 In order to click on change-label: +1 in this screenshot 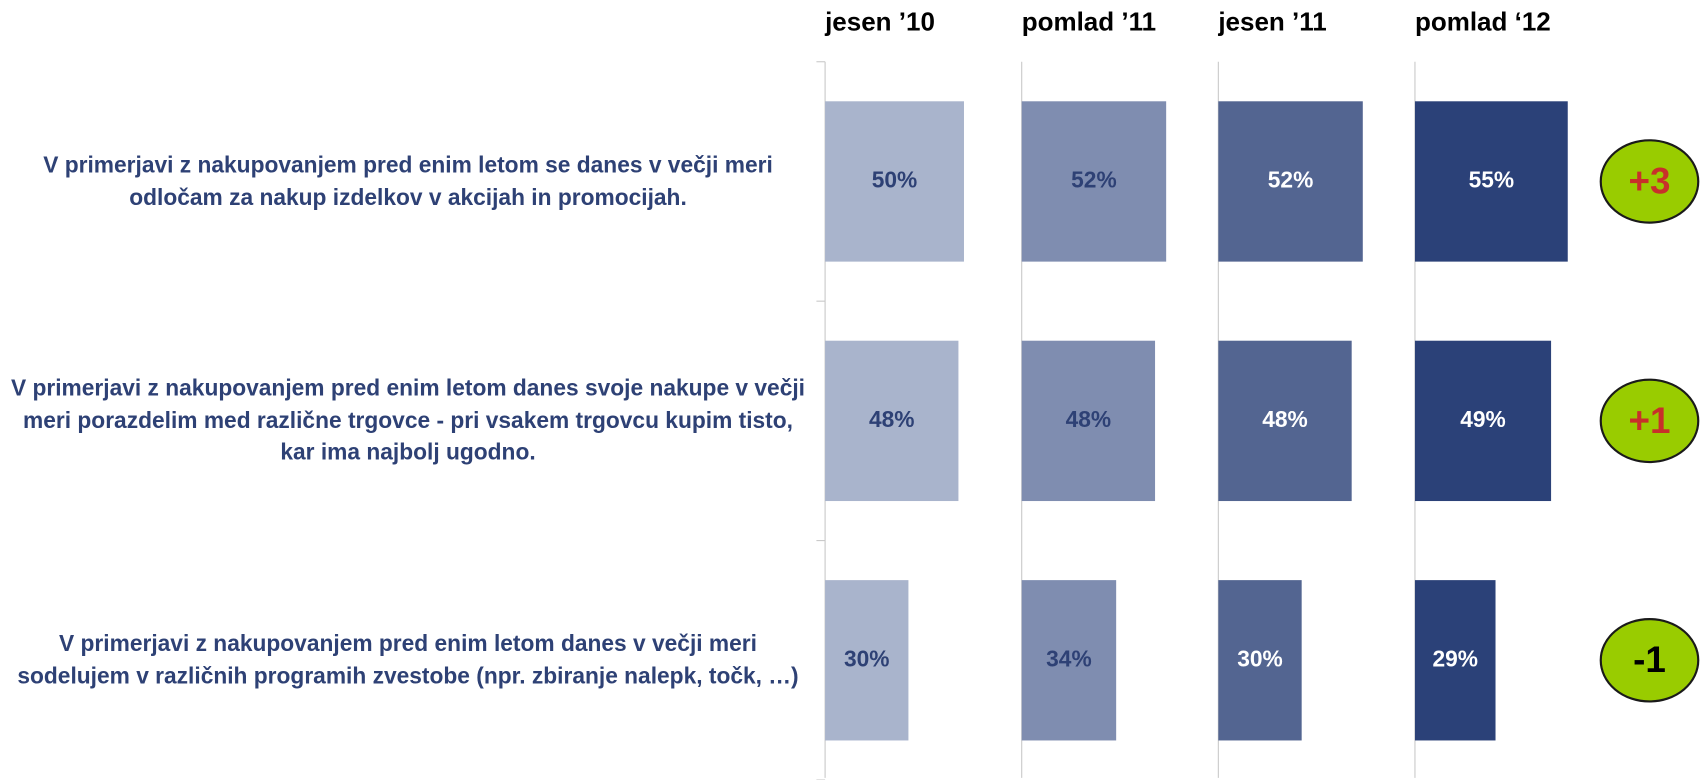, I will do `click(1650, 420)`.